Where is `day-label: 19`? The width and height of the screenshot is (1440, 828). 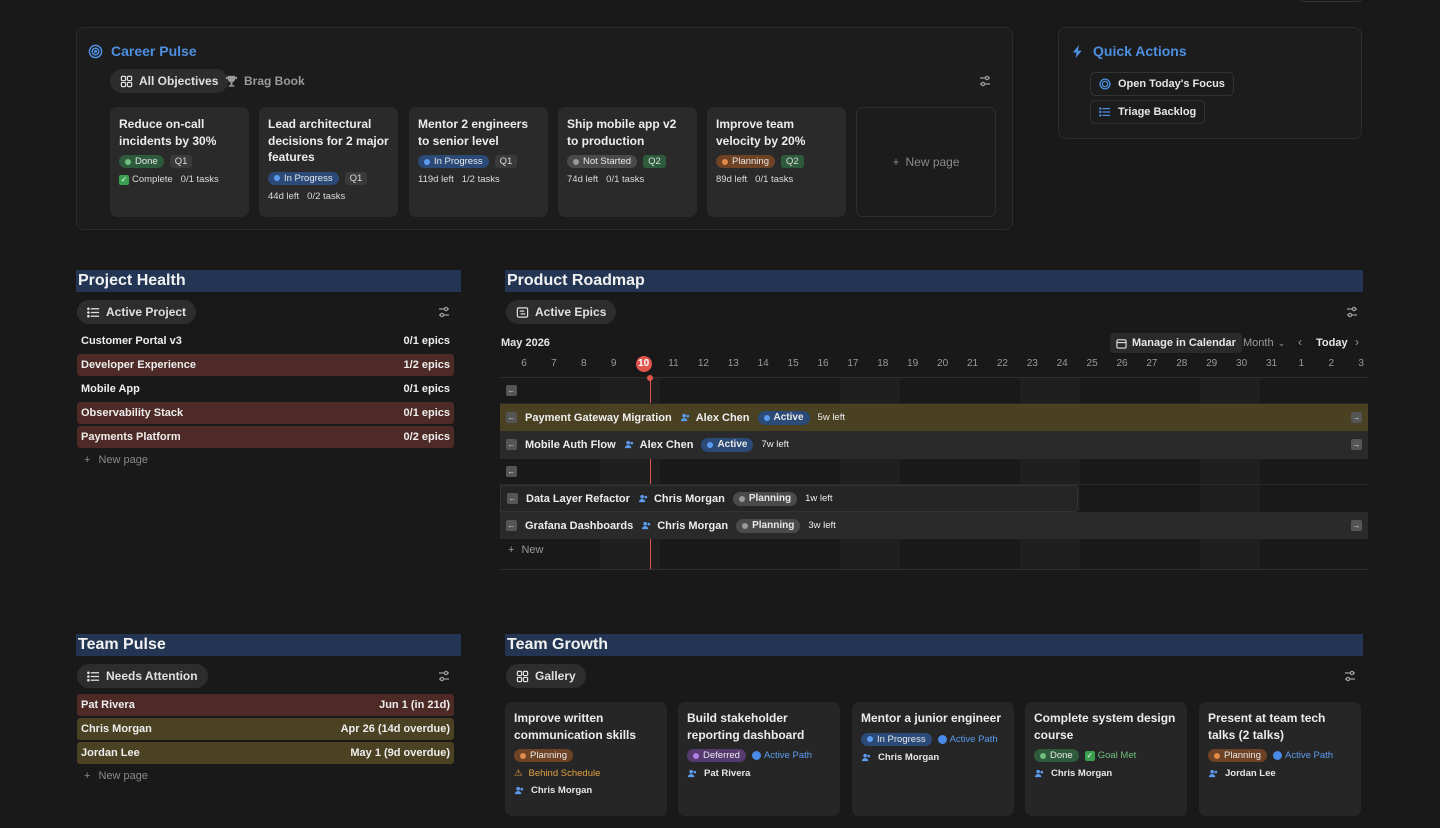 day-label: 19 is located at coordinates (913, 363).